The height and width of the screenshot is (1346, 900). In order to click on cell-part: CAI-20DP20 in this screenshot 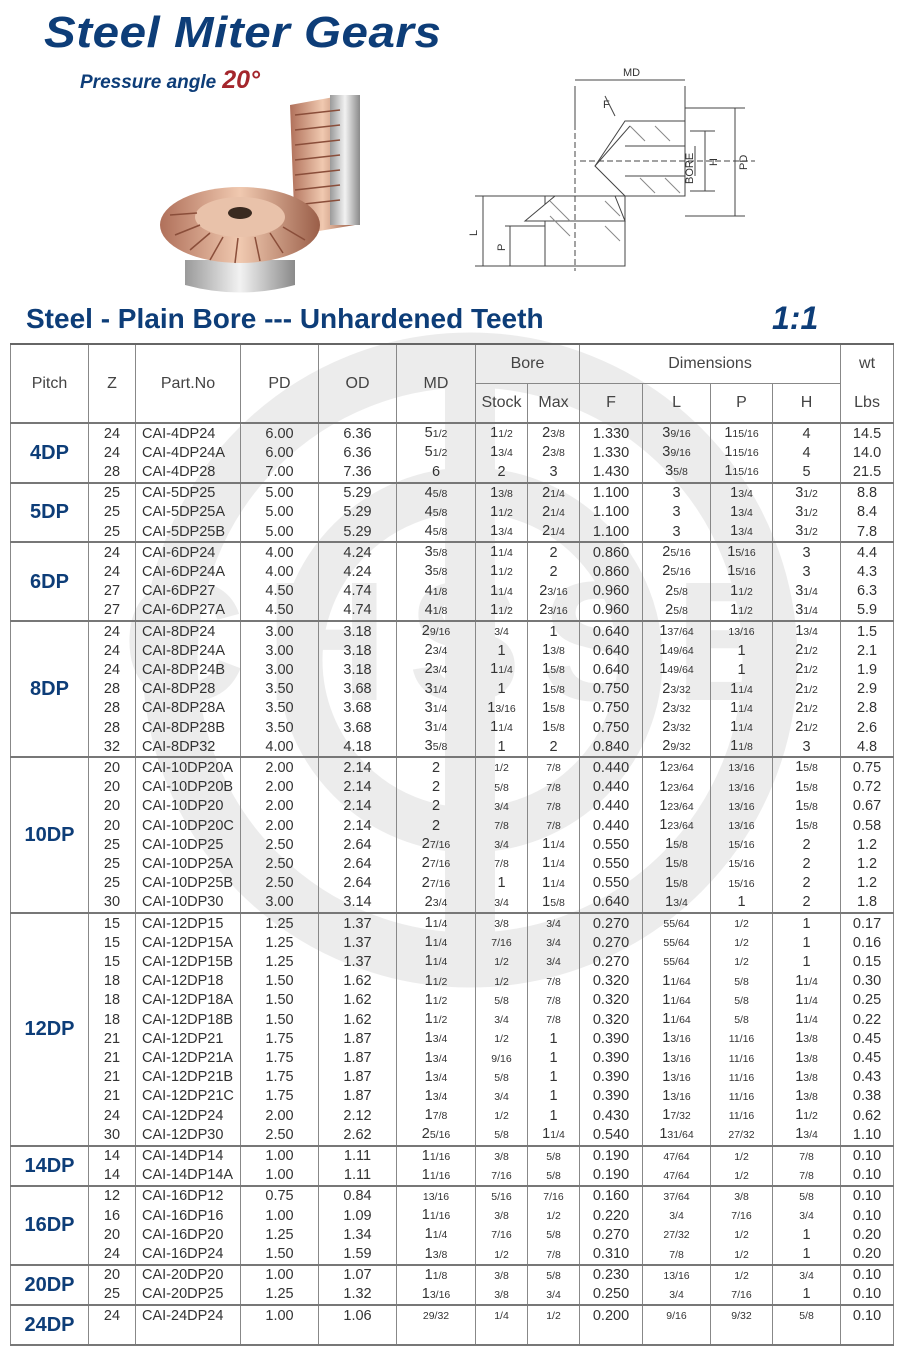, I will do `click(188, 1274)`.